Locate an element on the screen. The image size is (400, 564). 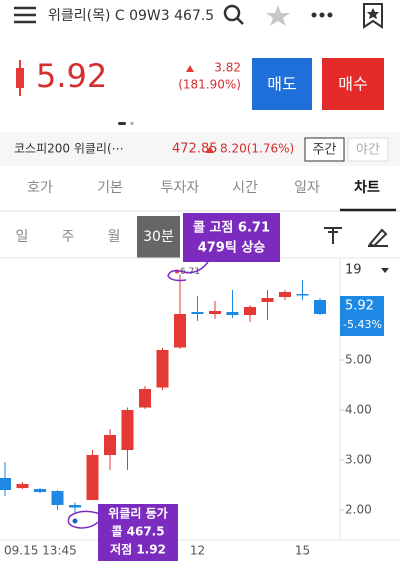
sell-button is located at coordinates (282, 84).